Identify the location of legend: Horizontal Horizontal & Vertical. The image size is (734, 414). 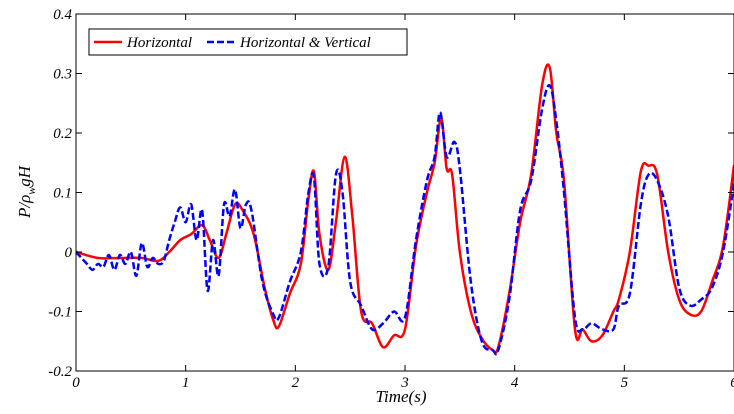
(248, 42).